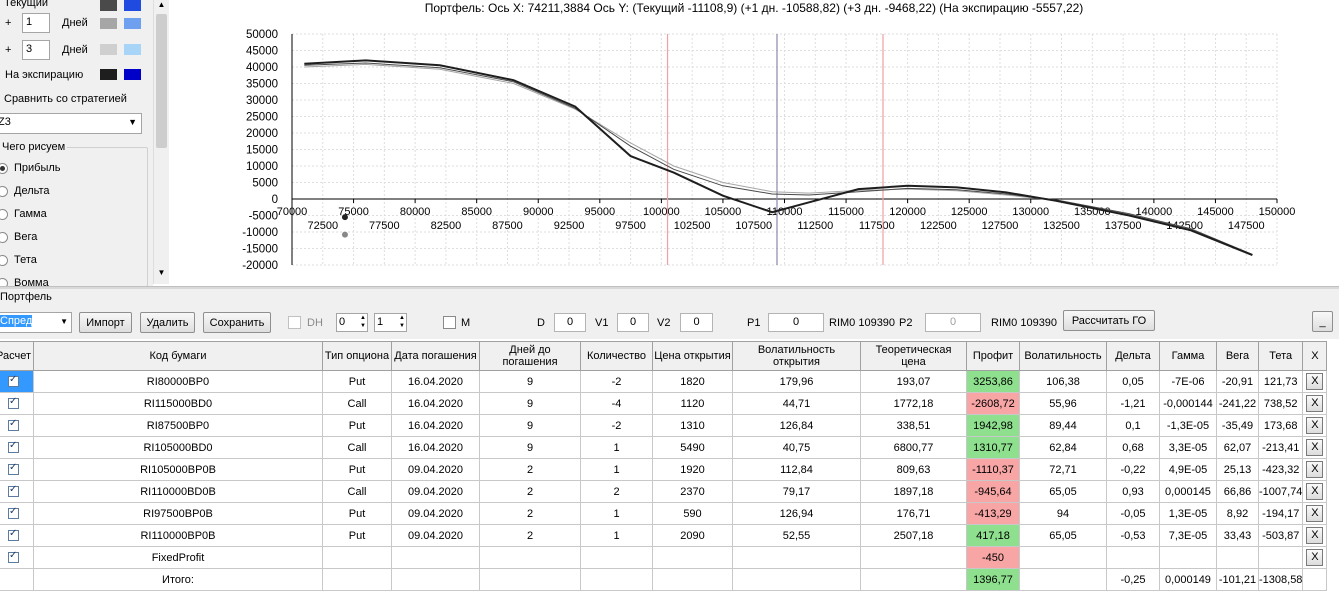 The height and width of the screenshot is (591, 1339). Describe the element at coordinates (1315, 356) in the screenshot. I see `column-header: X` at that location.